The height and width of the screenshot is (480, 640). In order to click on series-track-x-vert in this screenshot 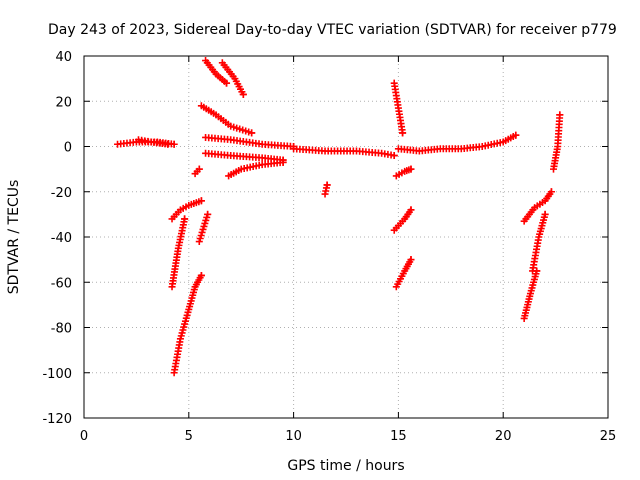, I will do `click(557, 142)`.